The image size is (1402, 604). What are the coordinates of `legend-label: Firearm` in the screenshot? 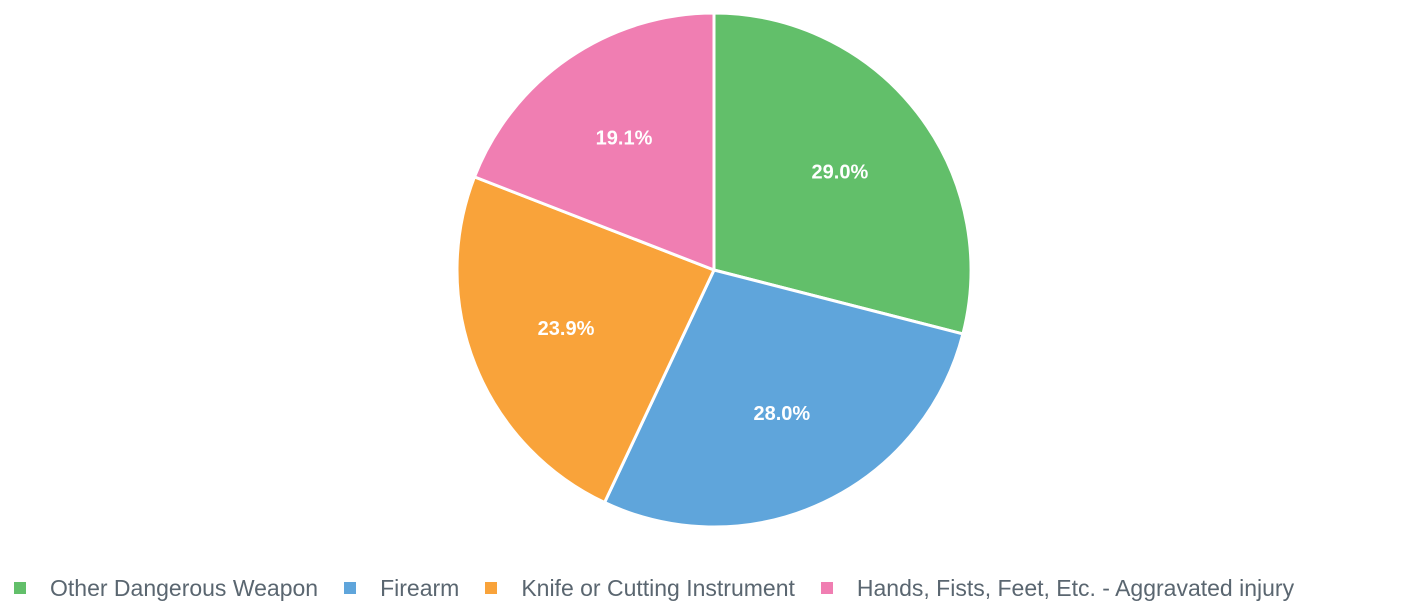 It's located at (420, 587).